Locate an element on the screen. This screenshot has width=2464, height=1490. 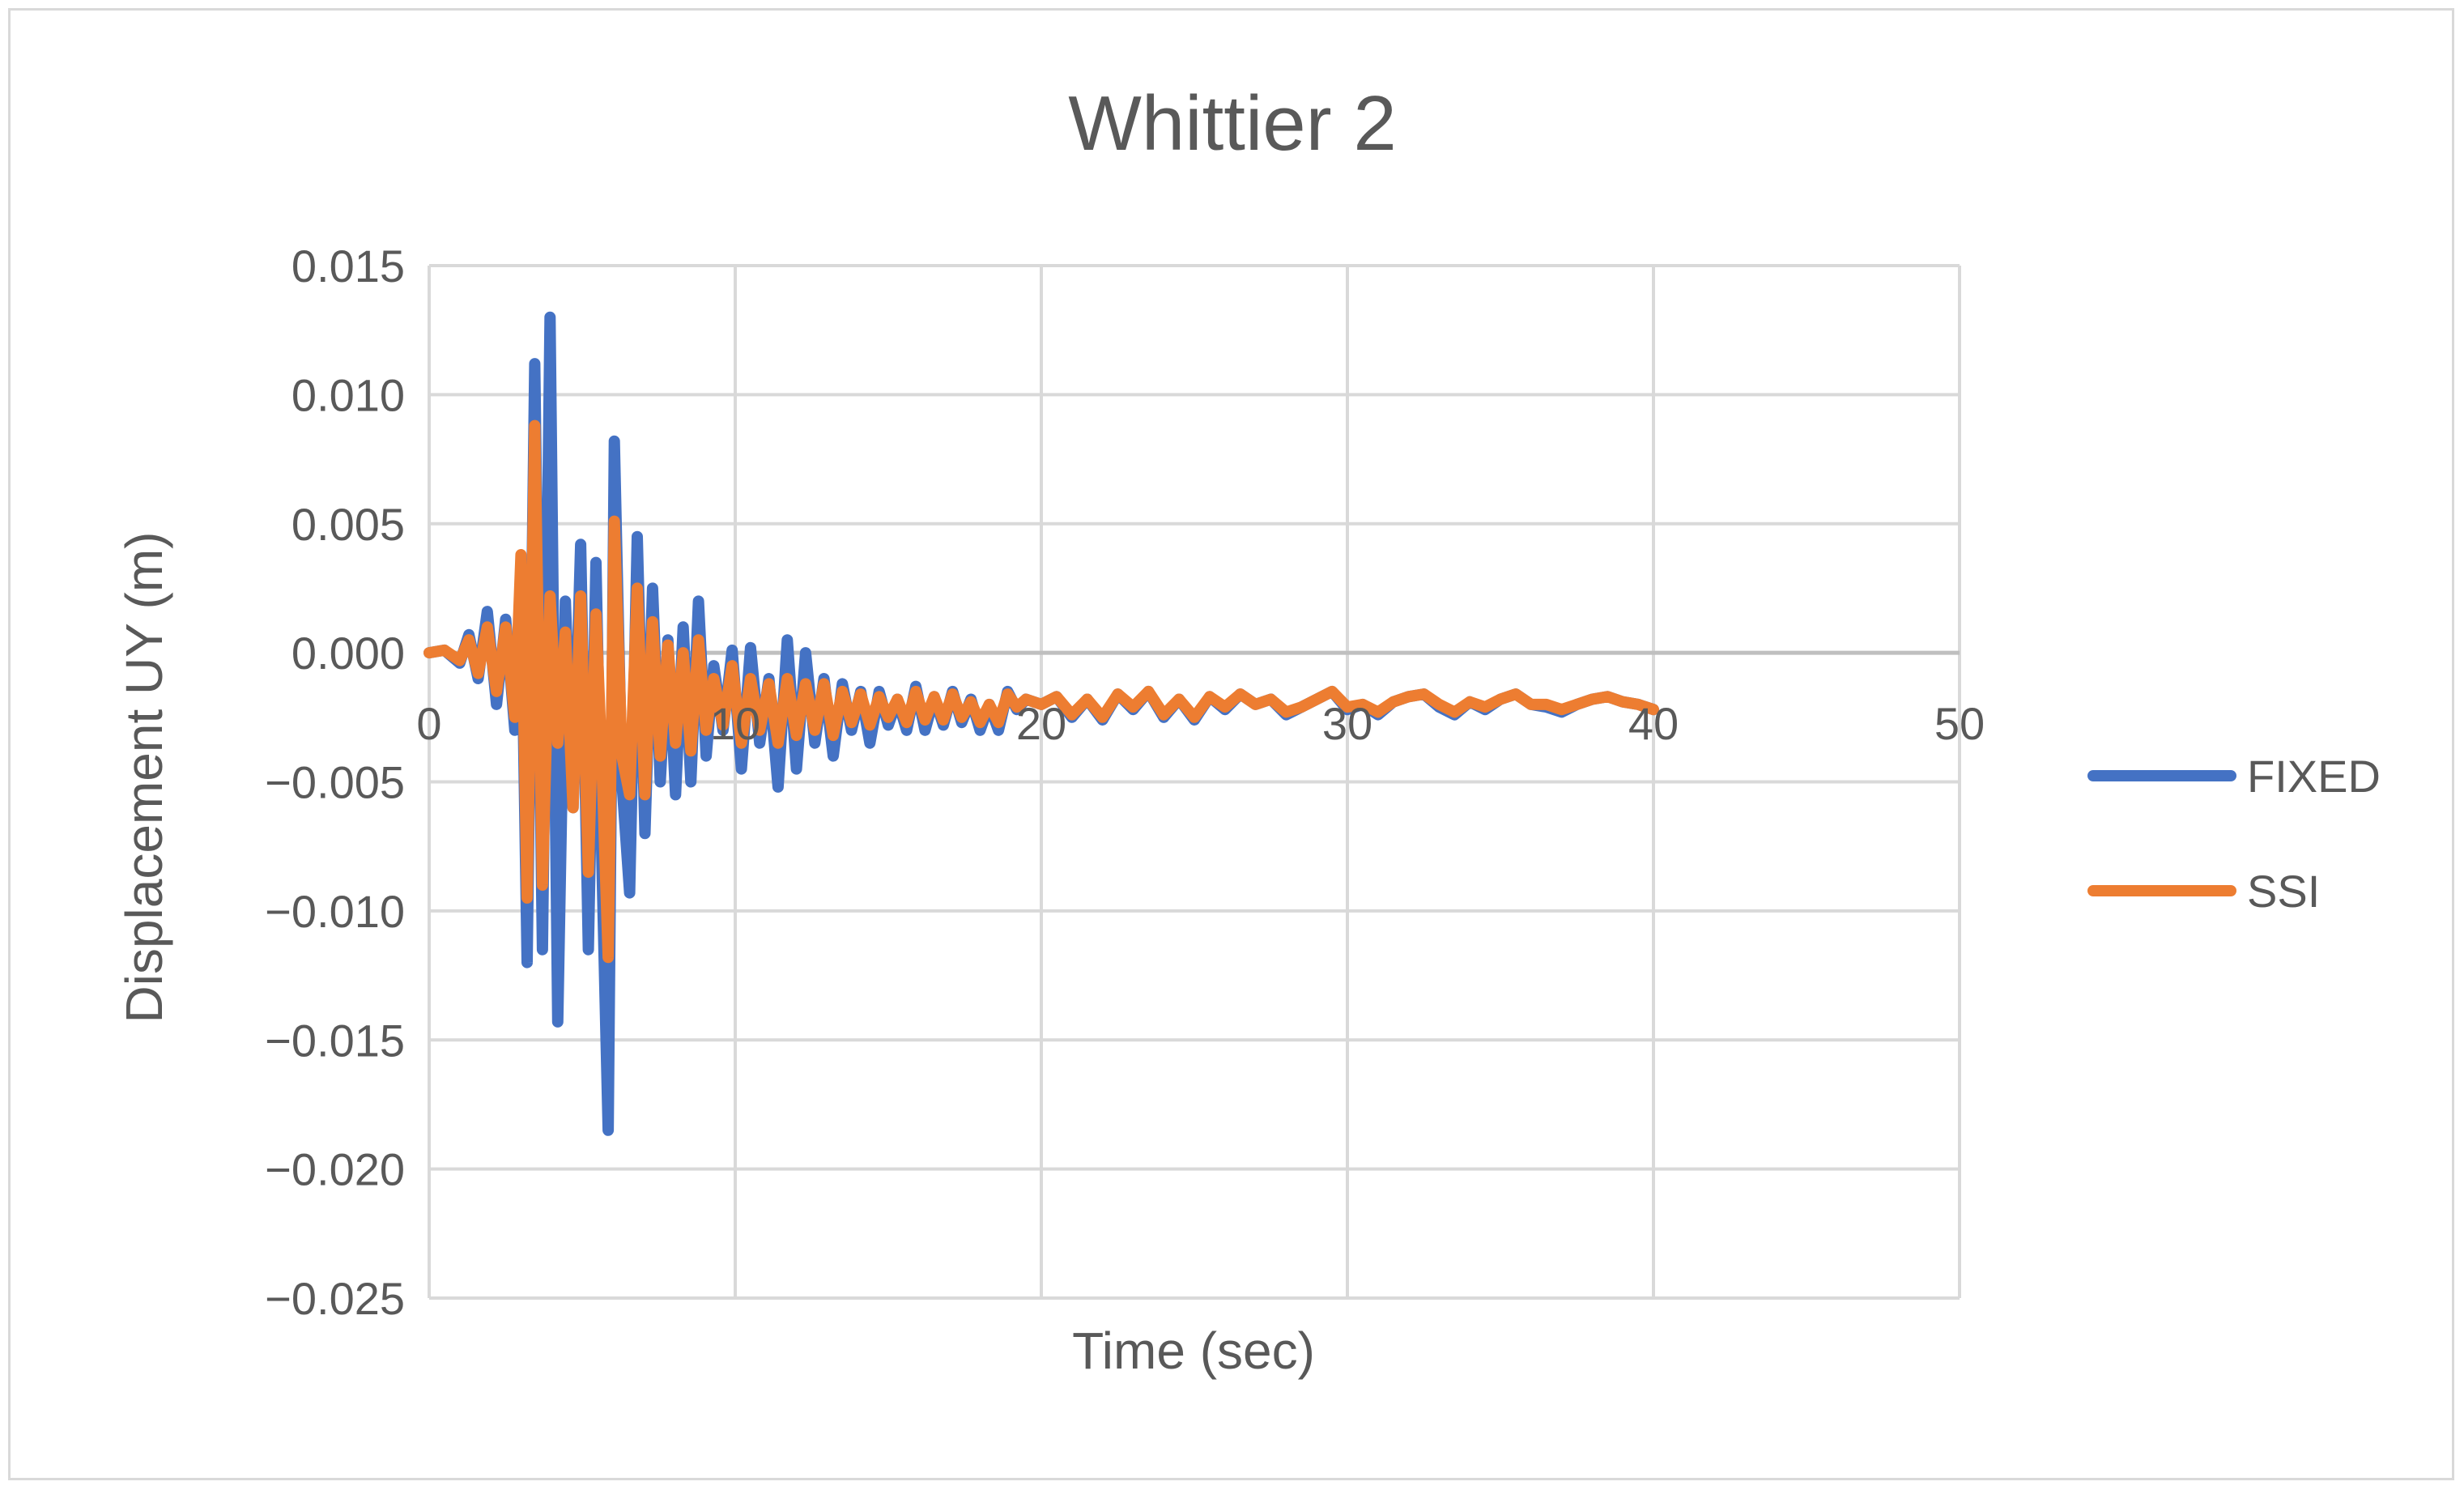
y-tick-label: 0.010 is located at coordinates (348, 394).